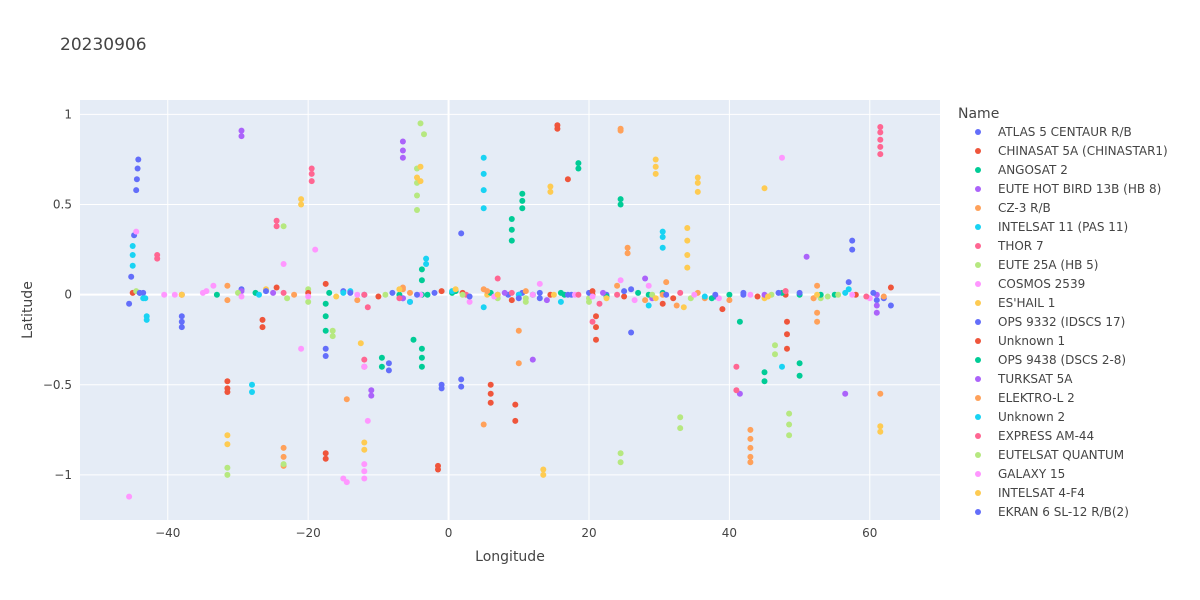 The height and width of the screenshot is (600, 1200). I want to click on legend-item: COSMOS 2539, so click(1030, 284).